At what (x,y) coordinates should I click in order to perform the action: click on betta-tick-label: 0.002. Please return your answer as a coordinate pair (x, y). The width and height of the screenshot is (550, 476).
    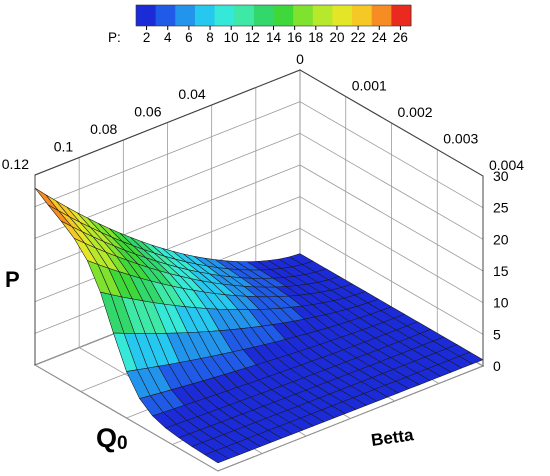
    Looking at the image, I should click on (415, 112).